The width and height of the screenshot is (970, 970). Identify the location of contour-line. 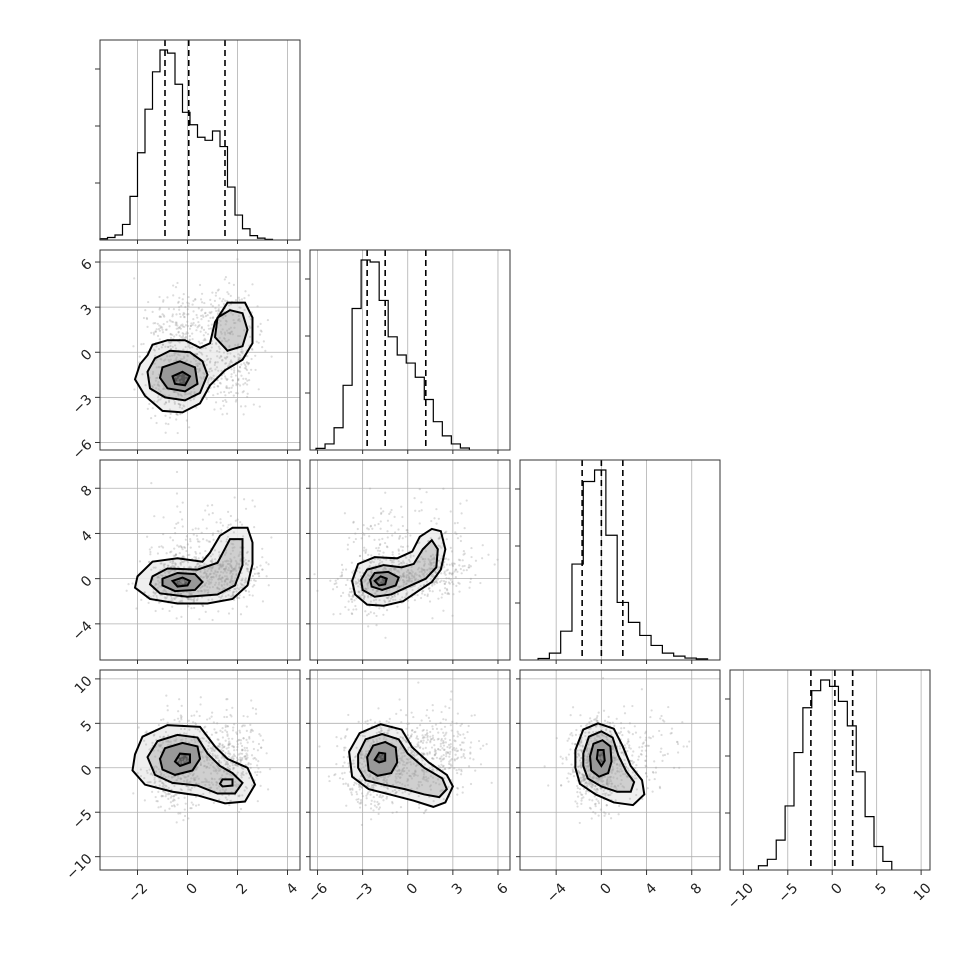
(193, 565).